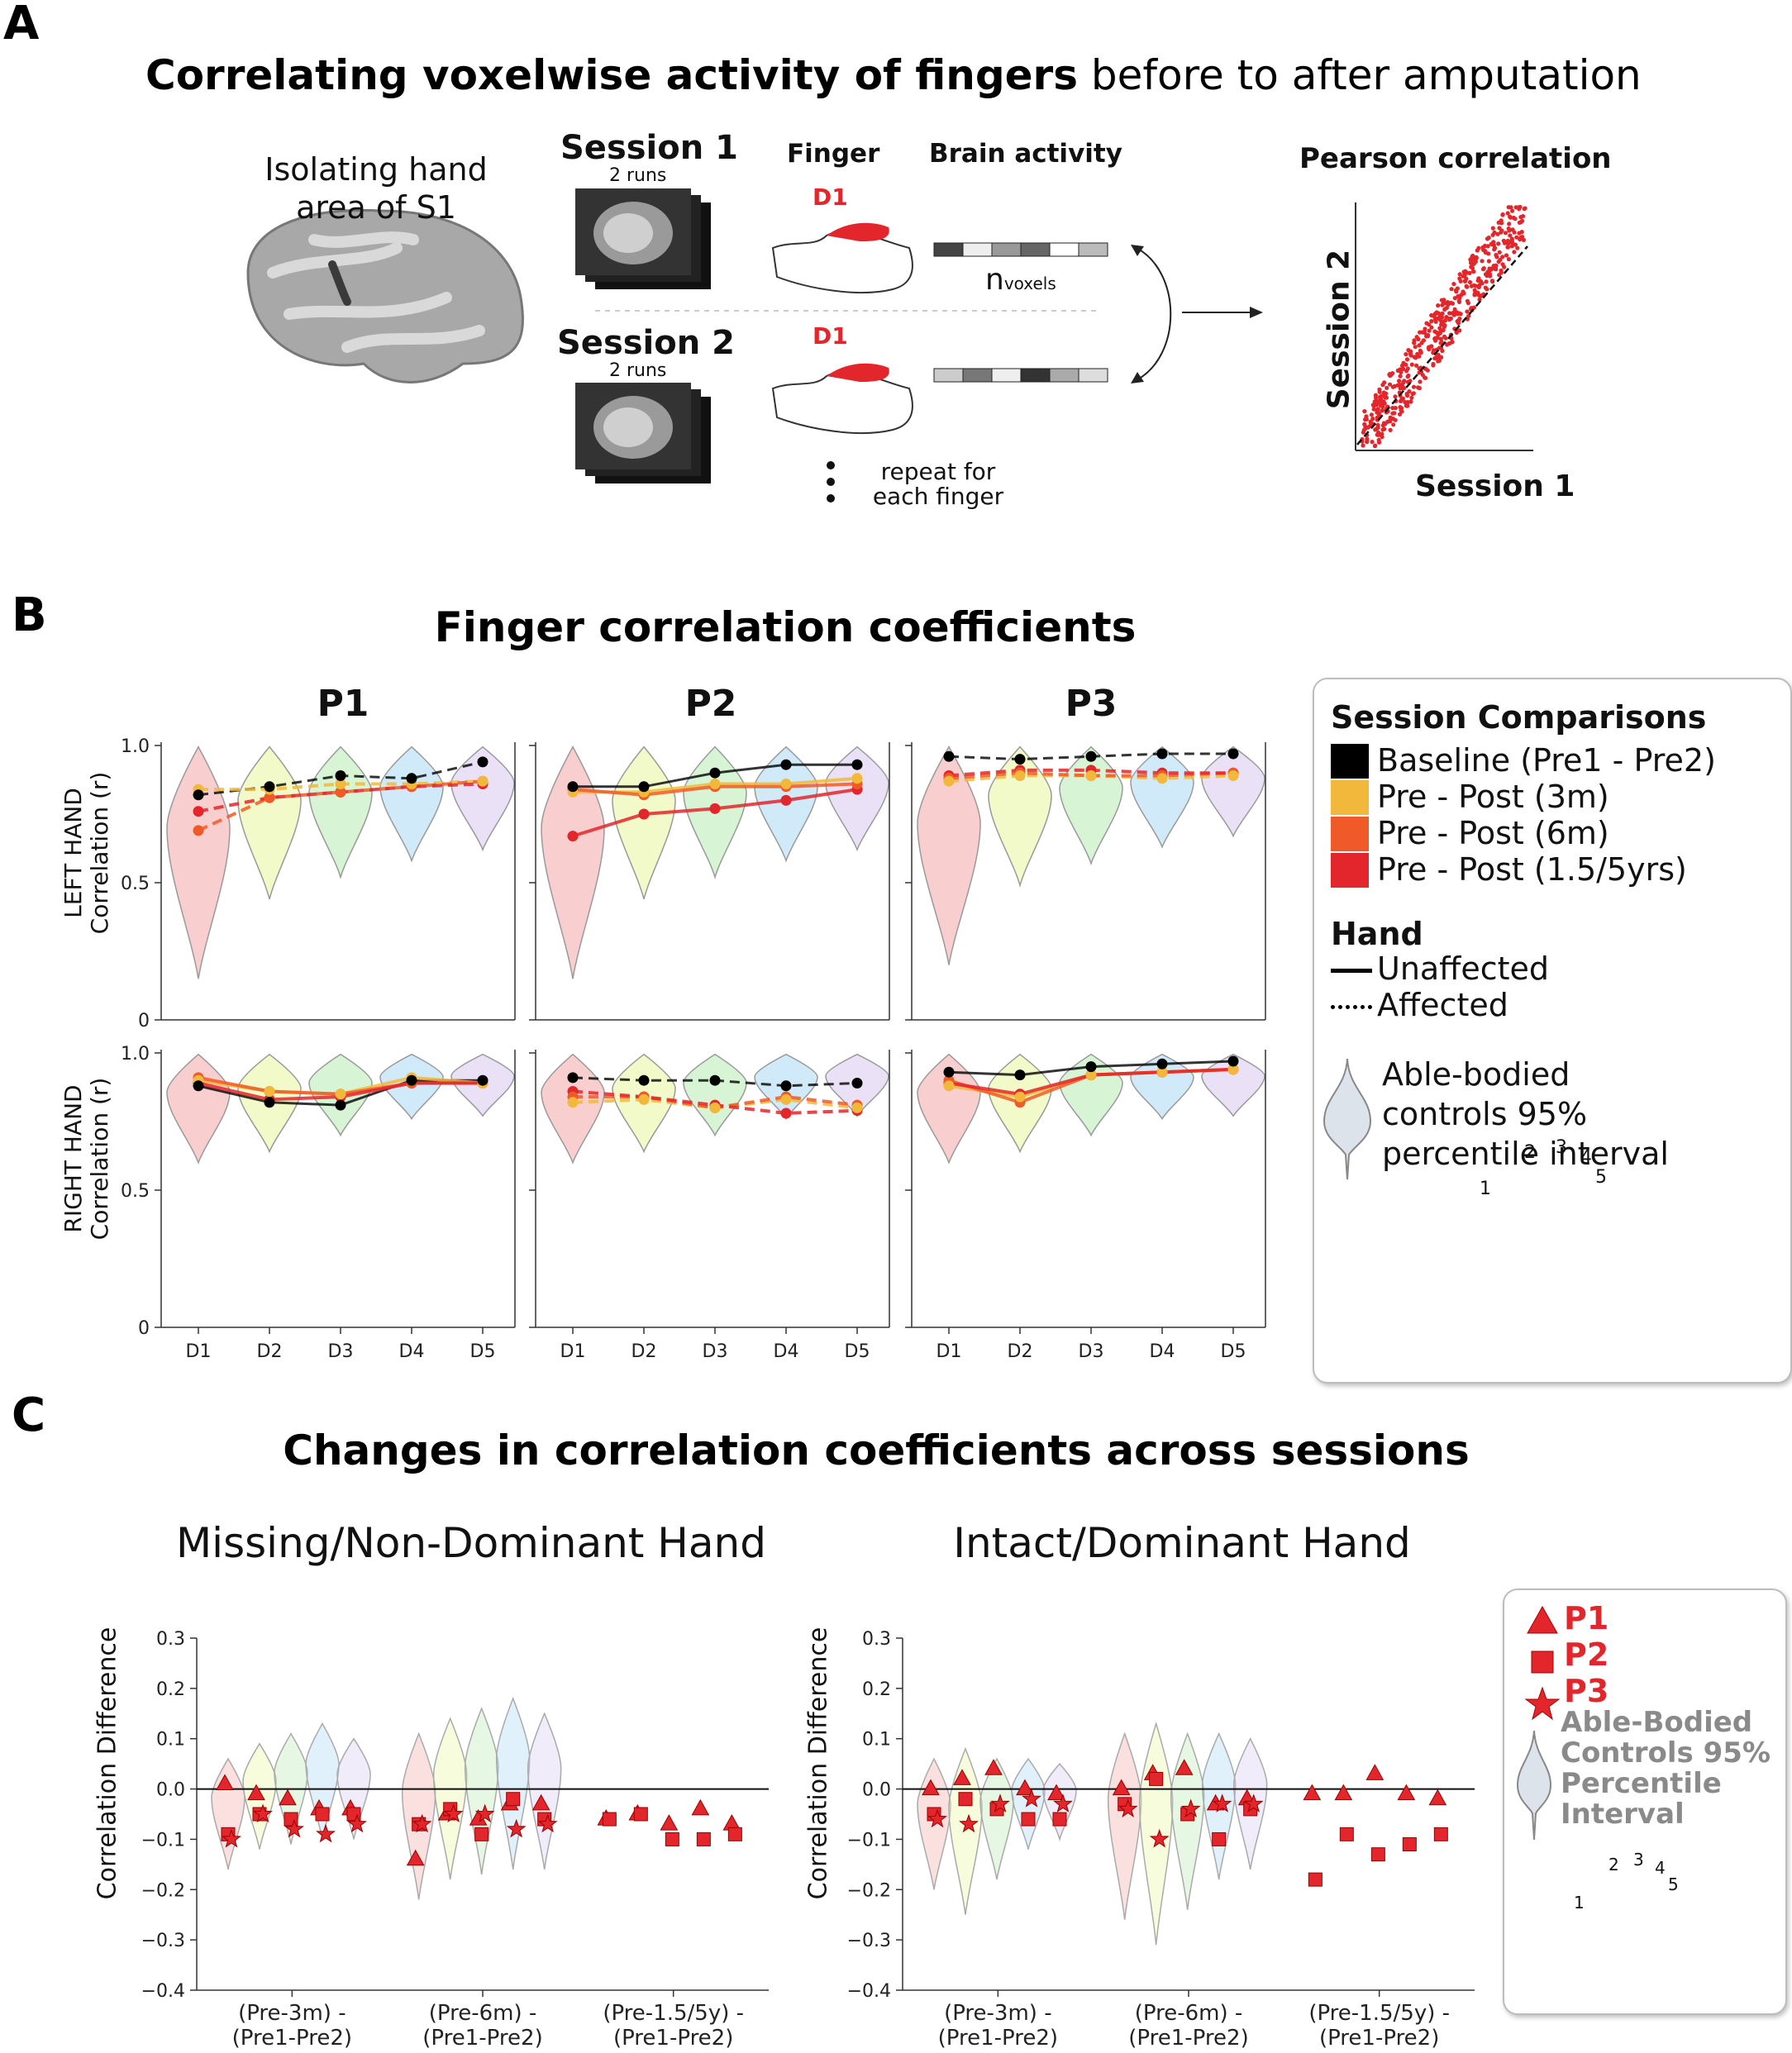 The height and width of the screenshot is (2053, 1792). I want to click on session2-runs: 2 runs, so click(638, 370).